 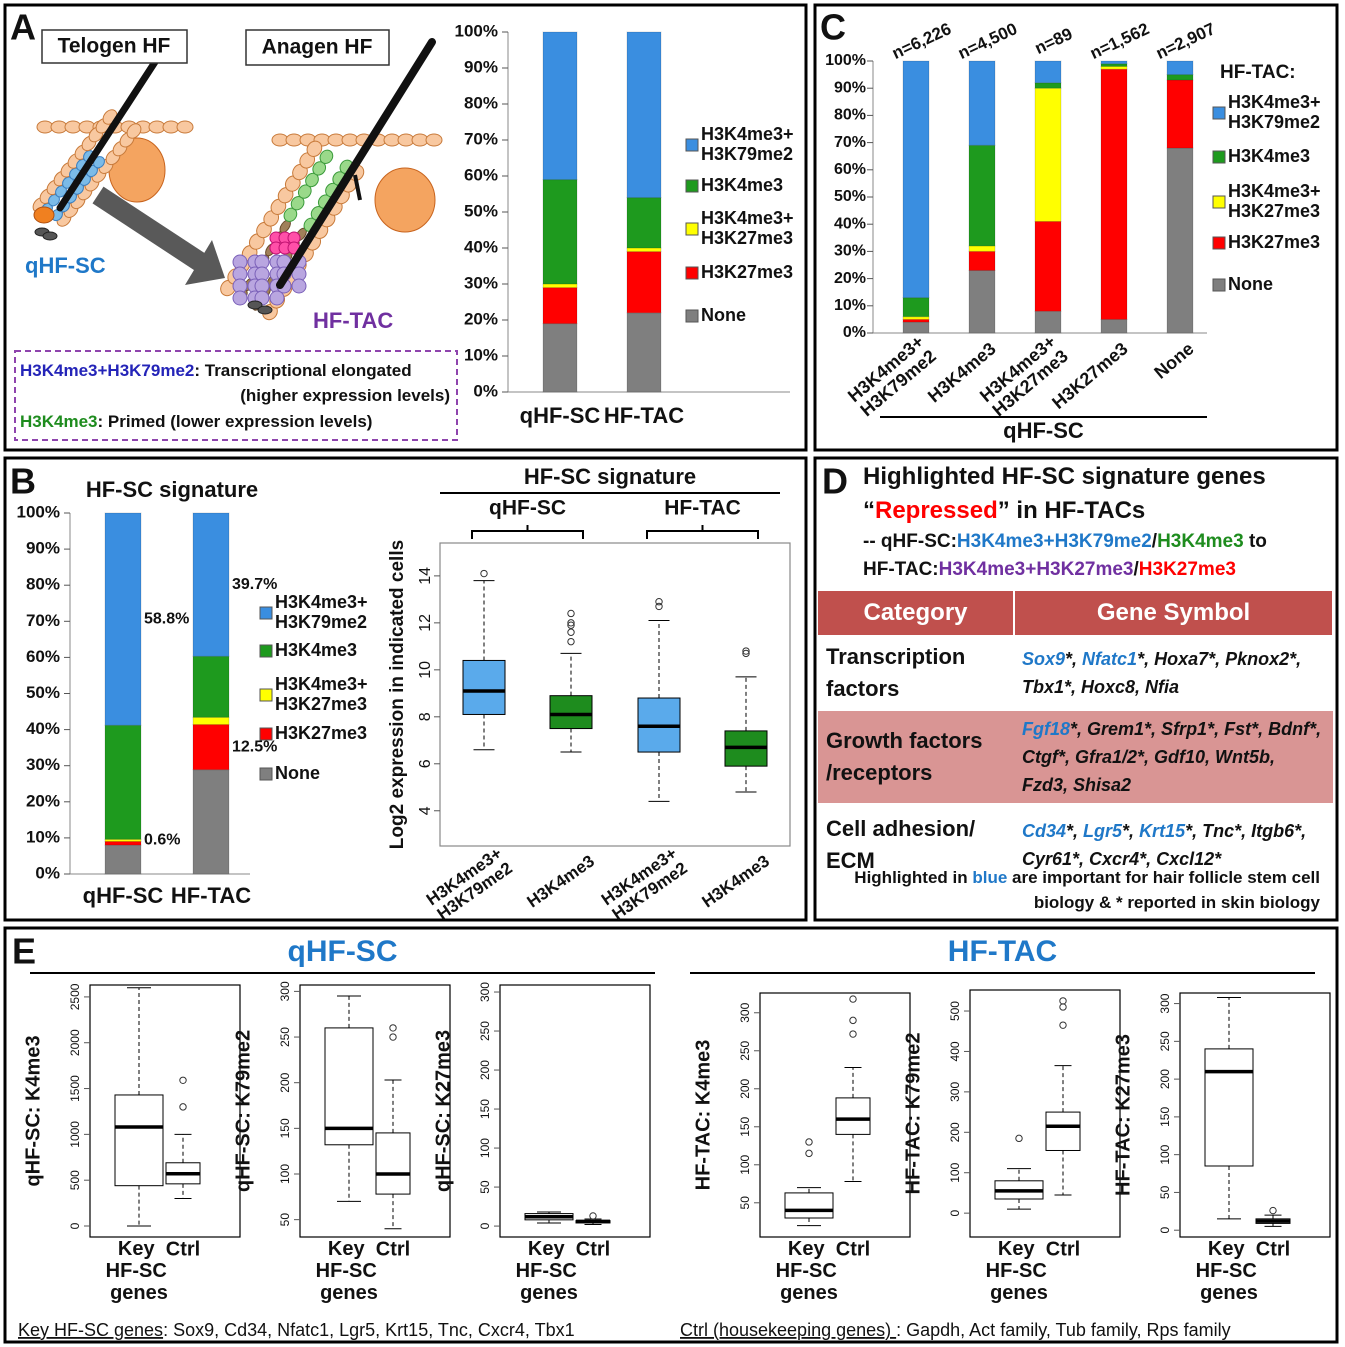 What do you see at coordinates (913, 877) in the screenshot?
I see `text-run: Highlighted in` at bounding box center [913, 877].